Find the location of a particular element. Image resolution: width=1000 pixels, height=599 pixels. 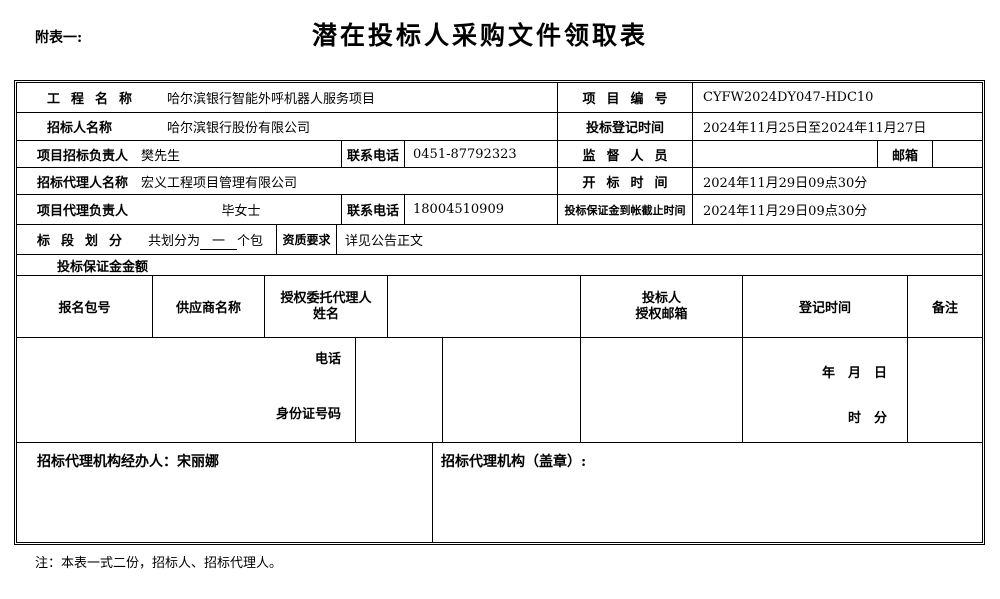

header-bidder-email-cell: 投标人 授权邮箱 is located at coordinates (662, 306).